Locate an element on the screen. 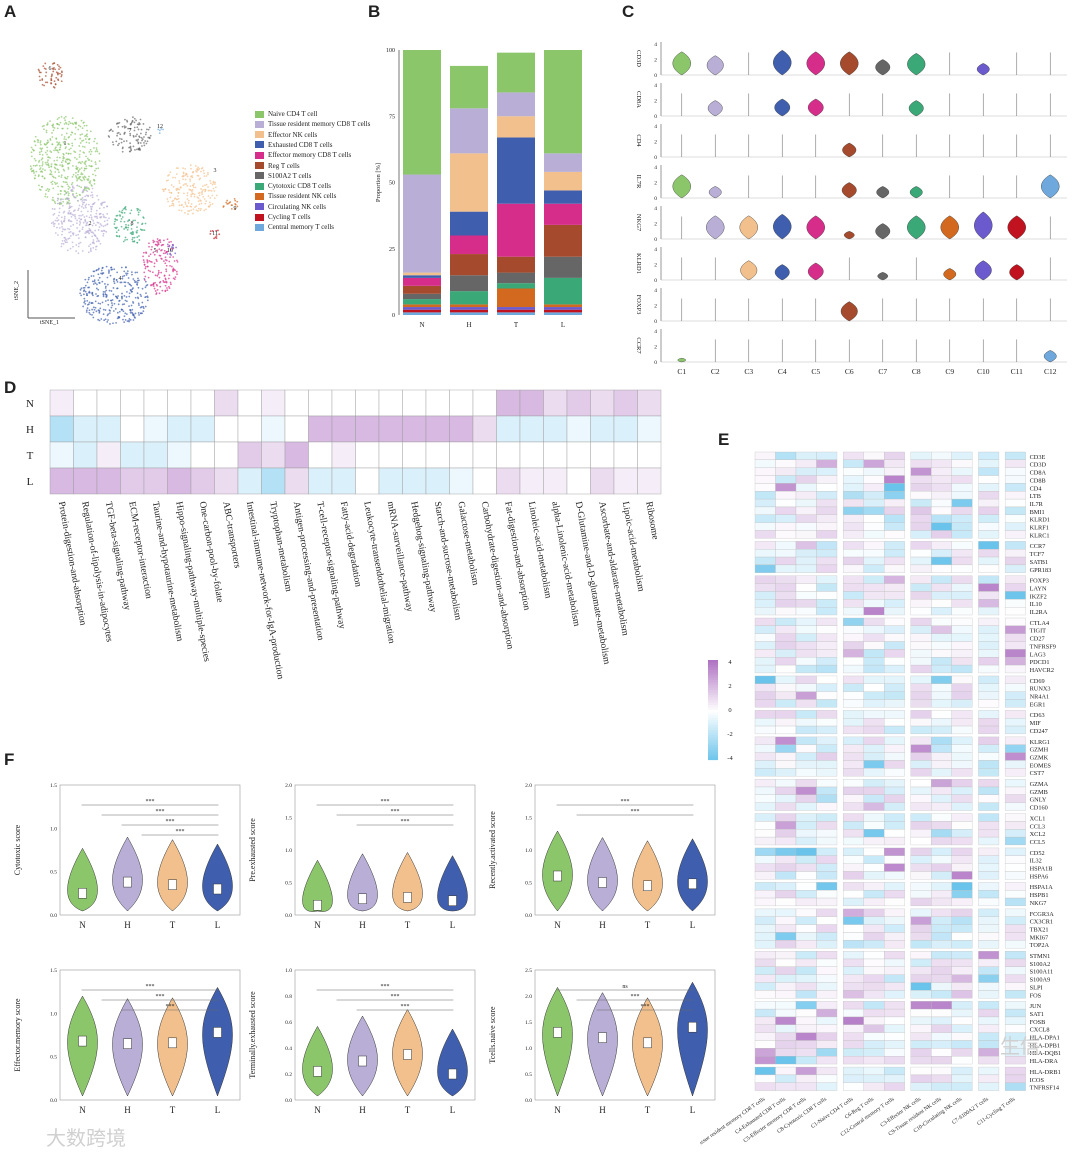 The image size is (1080, 1155). score-y-label: Effector.memory score is located at coordinates (17, 1035).